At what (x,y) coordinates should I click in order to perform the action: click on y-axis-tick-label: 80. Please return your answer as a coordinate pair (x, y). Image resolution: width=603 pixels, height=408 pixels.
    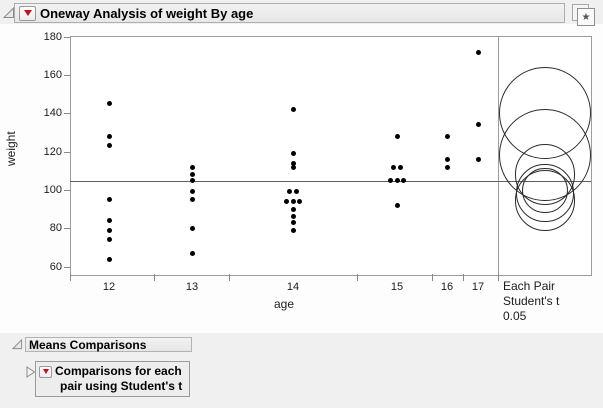
    Looking at the image, I should click on (55, 228).